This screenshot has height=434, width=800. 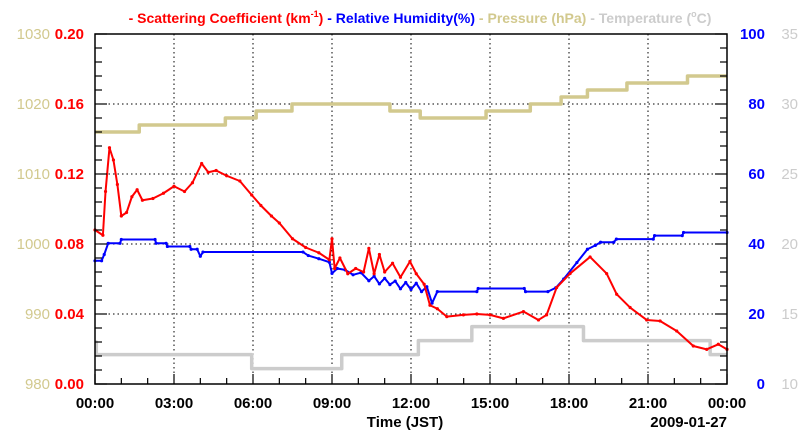 I want to click on humidity-axis-tick-label: 80, so click(x=756, y=104).